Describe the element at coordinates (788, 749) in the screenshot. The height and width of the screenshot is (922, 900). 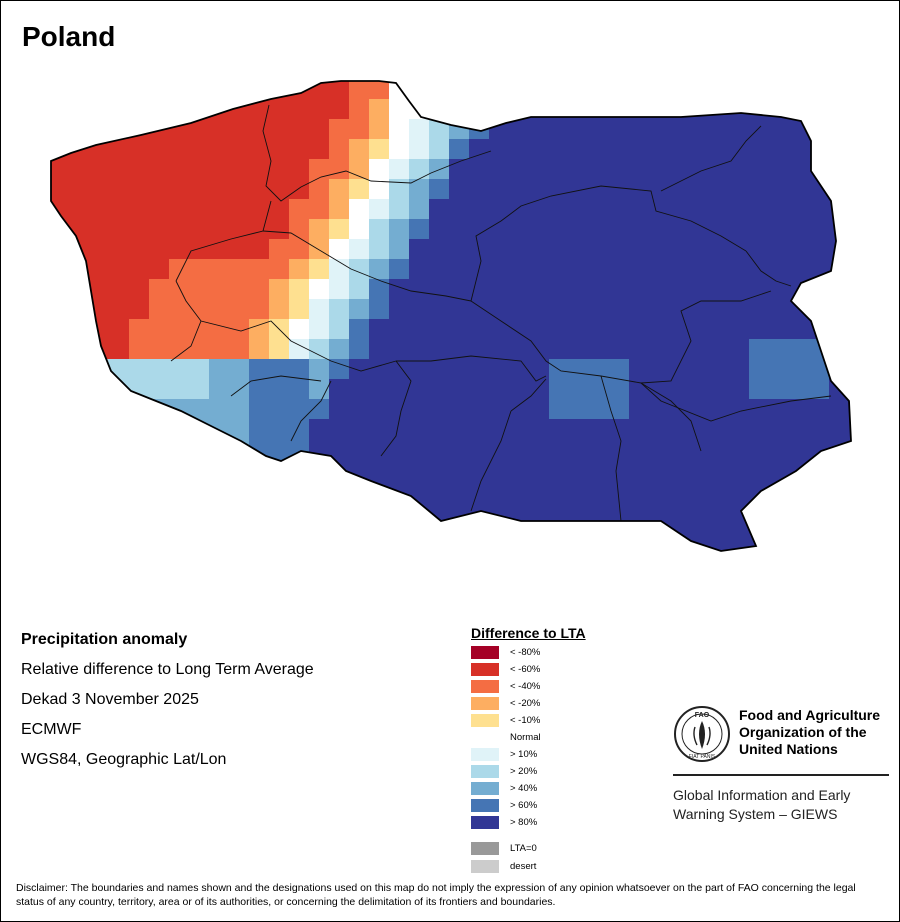
I see `org-line-3: United Nations` at that location.